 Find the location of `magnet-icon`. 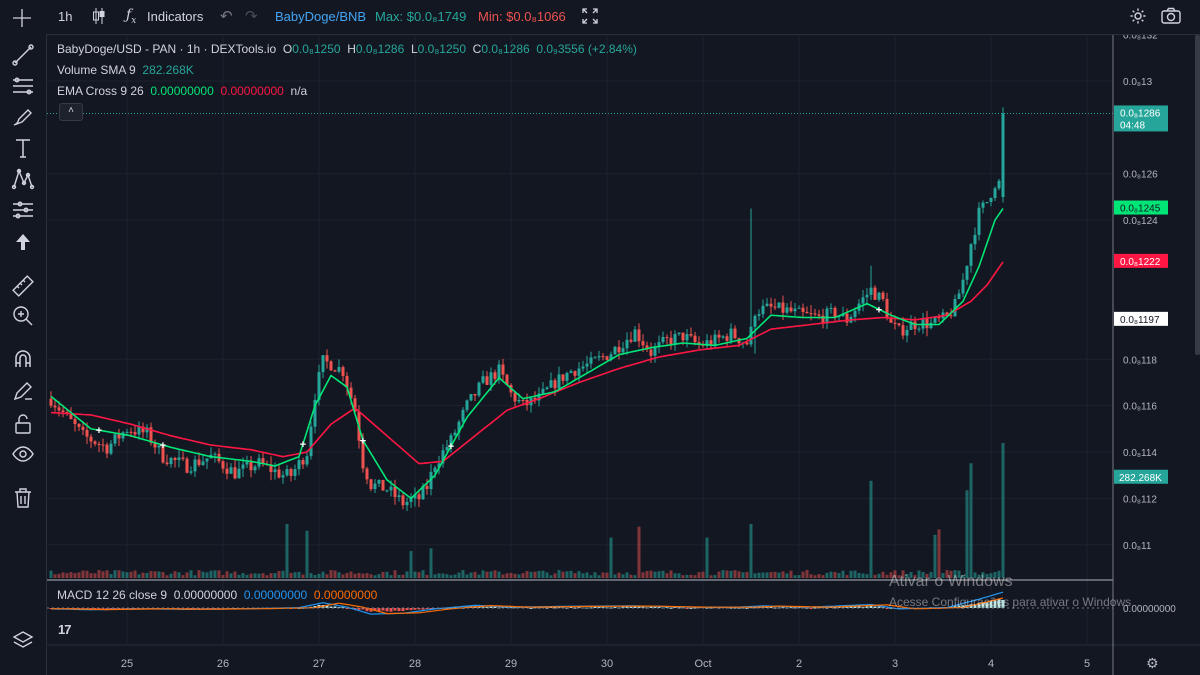

magnet-icon is located at coordinates (23, 359).